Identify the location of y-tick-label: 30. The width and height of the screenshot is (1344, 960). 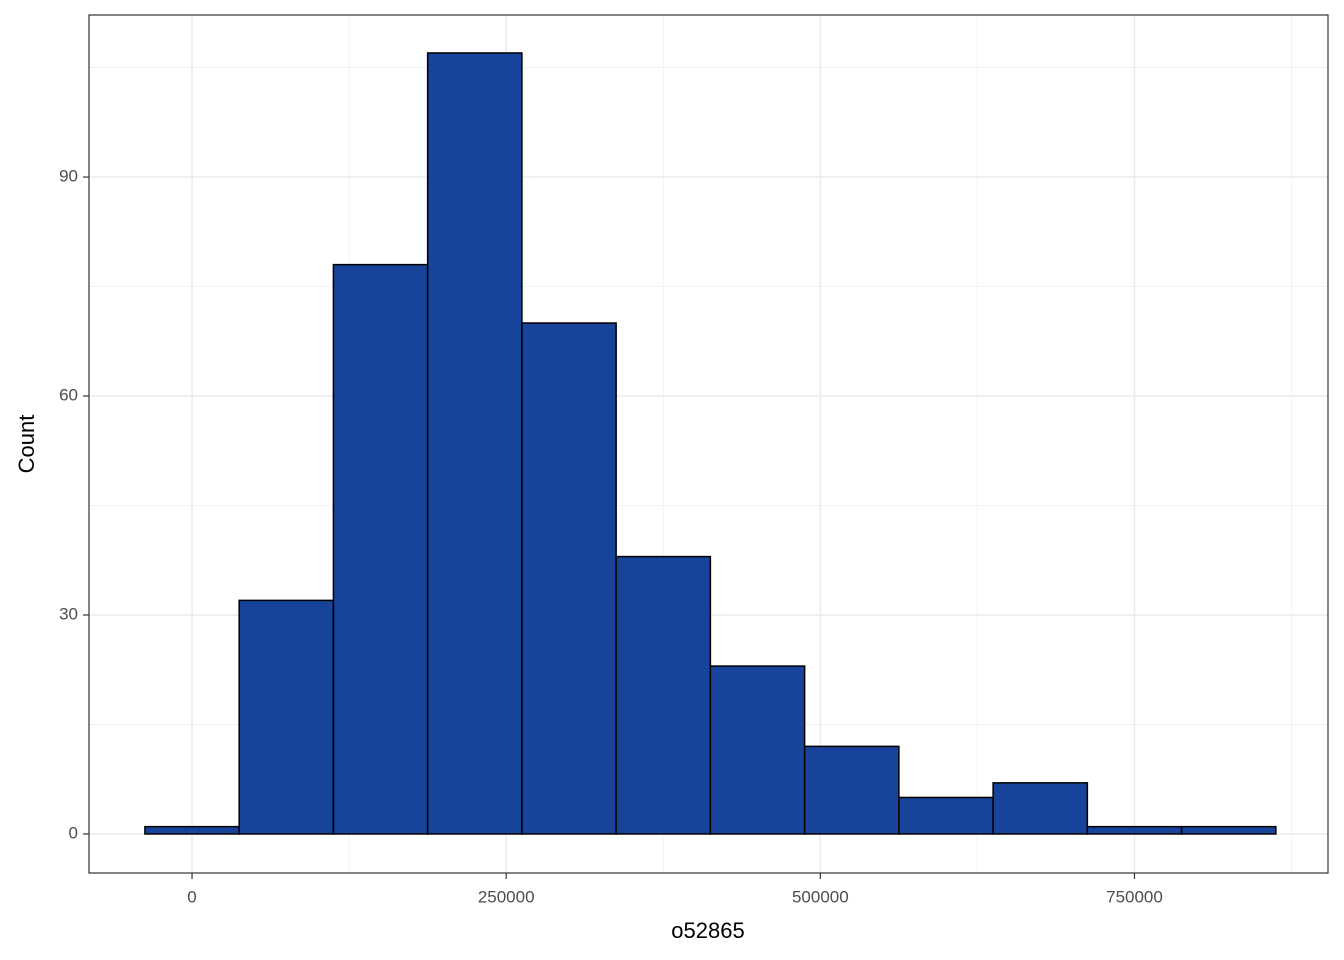
(68, 613).